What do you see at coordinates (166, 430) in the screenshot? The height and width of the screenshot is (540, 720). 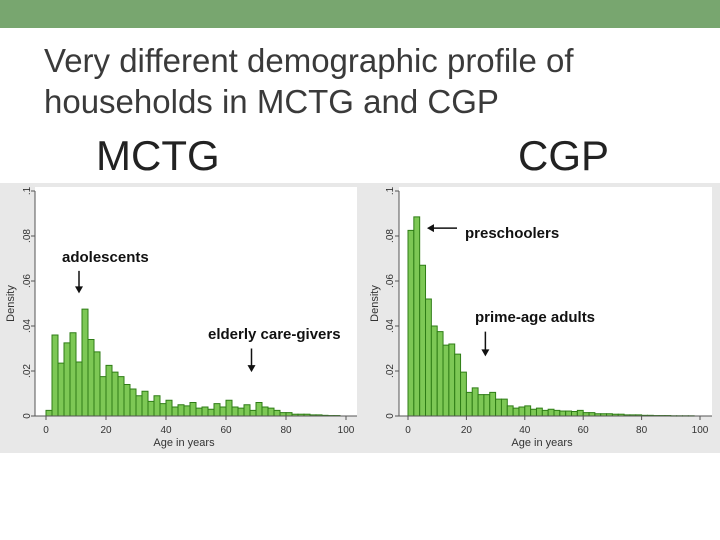 I see `mctg-x-tick-label: 40` at bounding box center [166, 430].